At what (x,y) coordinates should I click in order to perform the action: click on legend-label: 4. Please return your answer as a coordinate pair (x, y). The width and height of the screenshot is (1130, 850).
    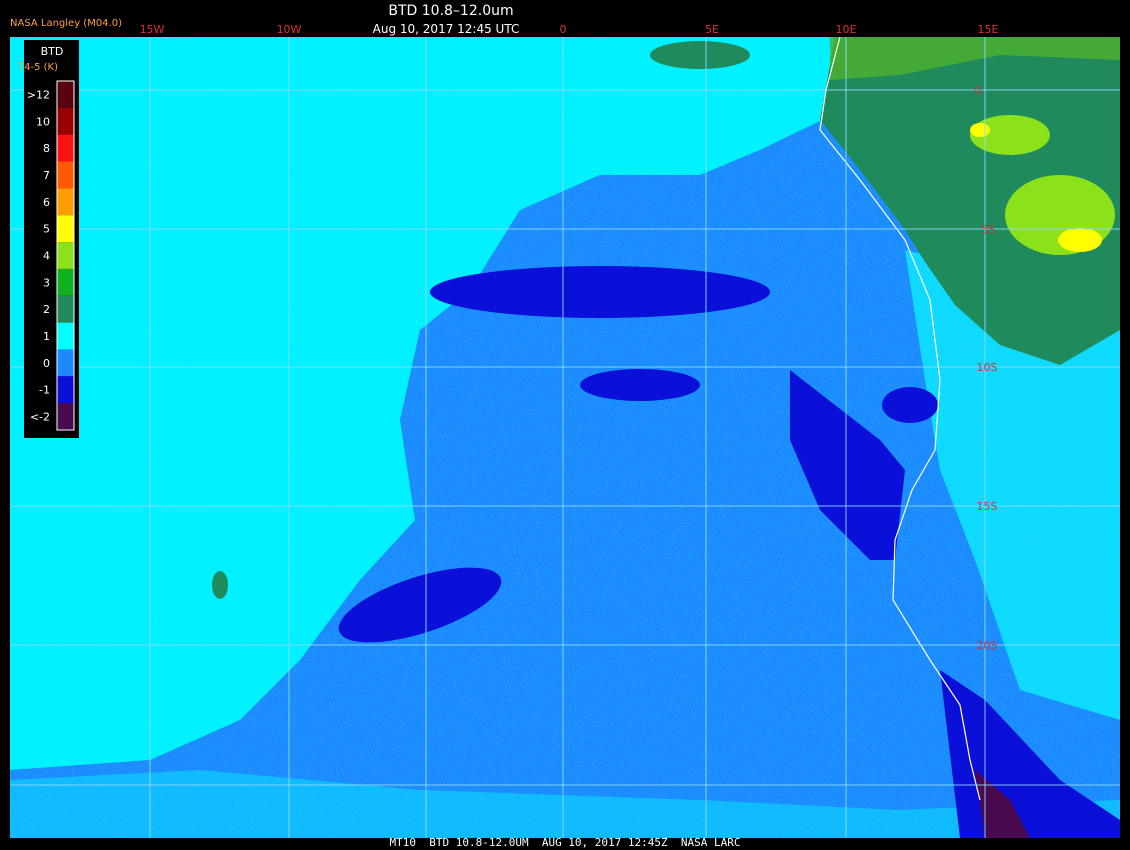
    Looking at the image, I should click on (46, 256).